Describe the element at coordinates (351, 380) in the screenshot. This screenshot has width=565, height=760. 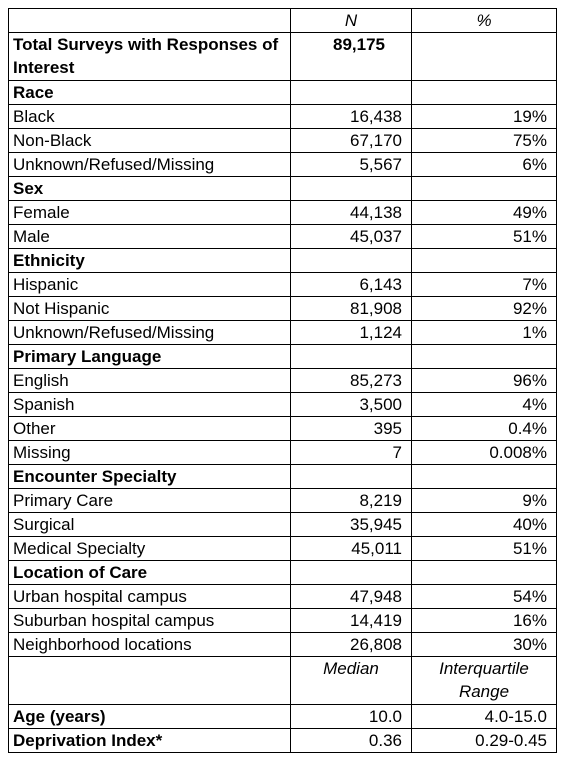
I see `count-cell: 85,273` at that location.